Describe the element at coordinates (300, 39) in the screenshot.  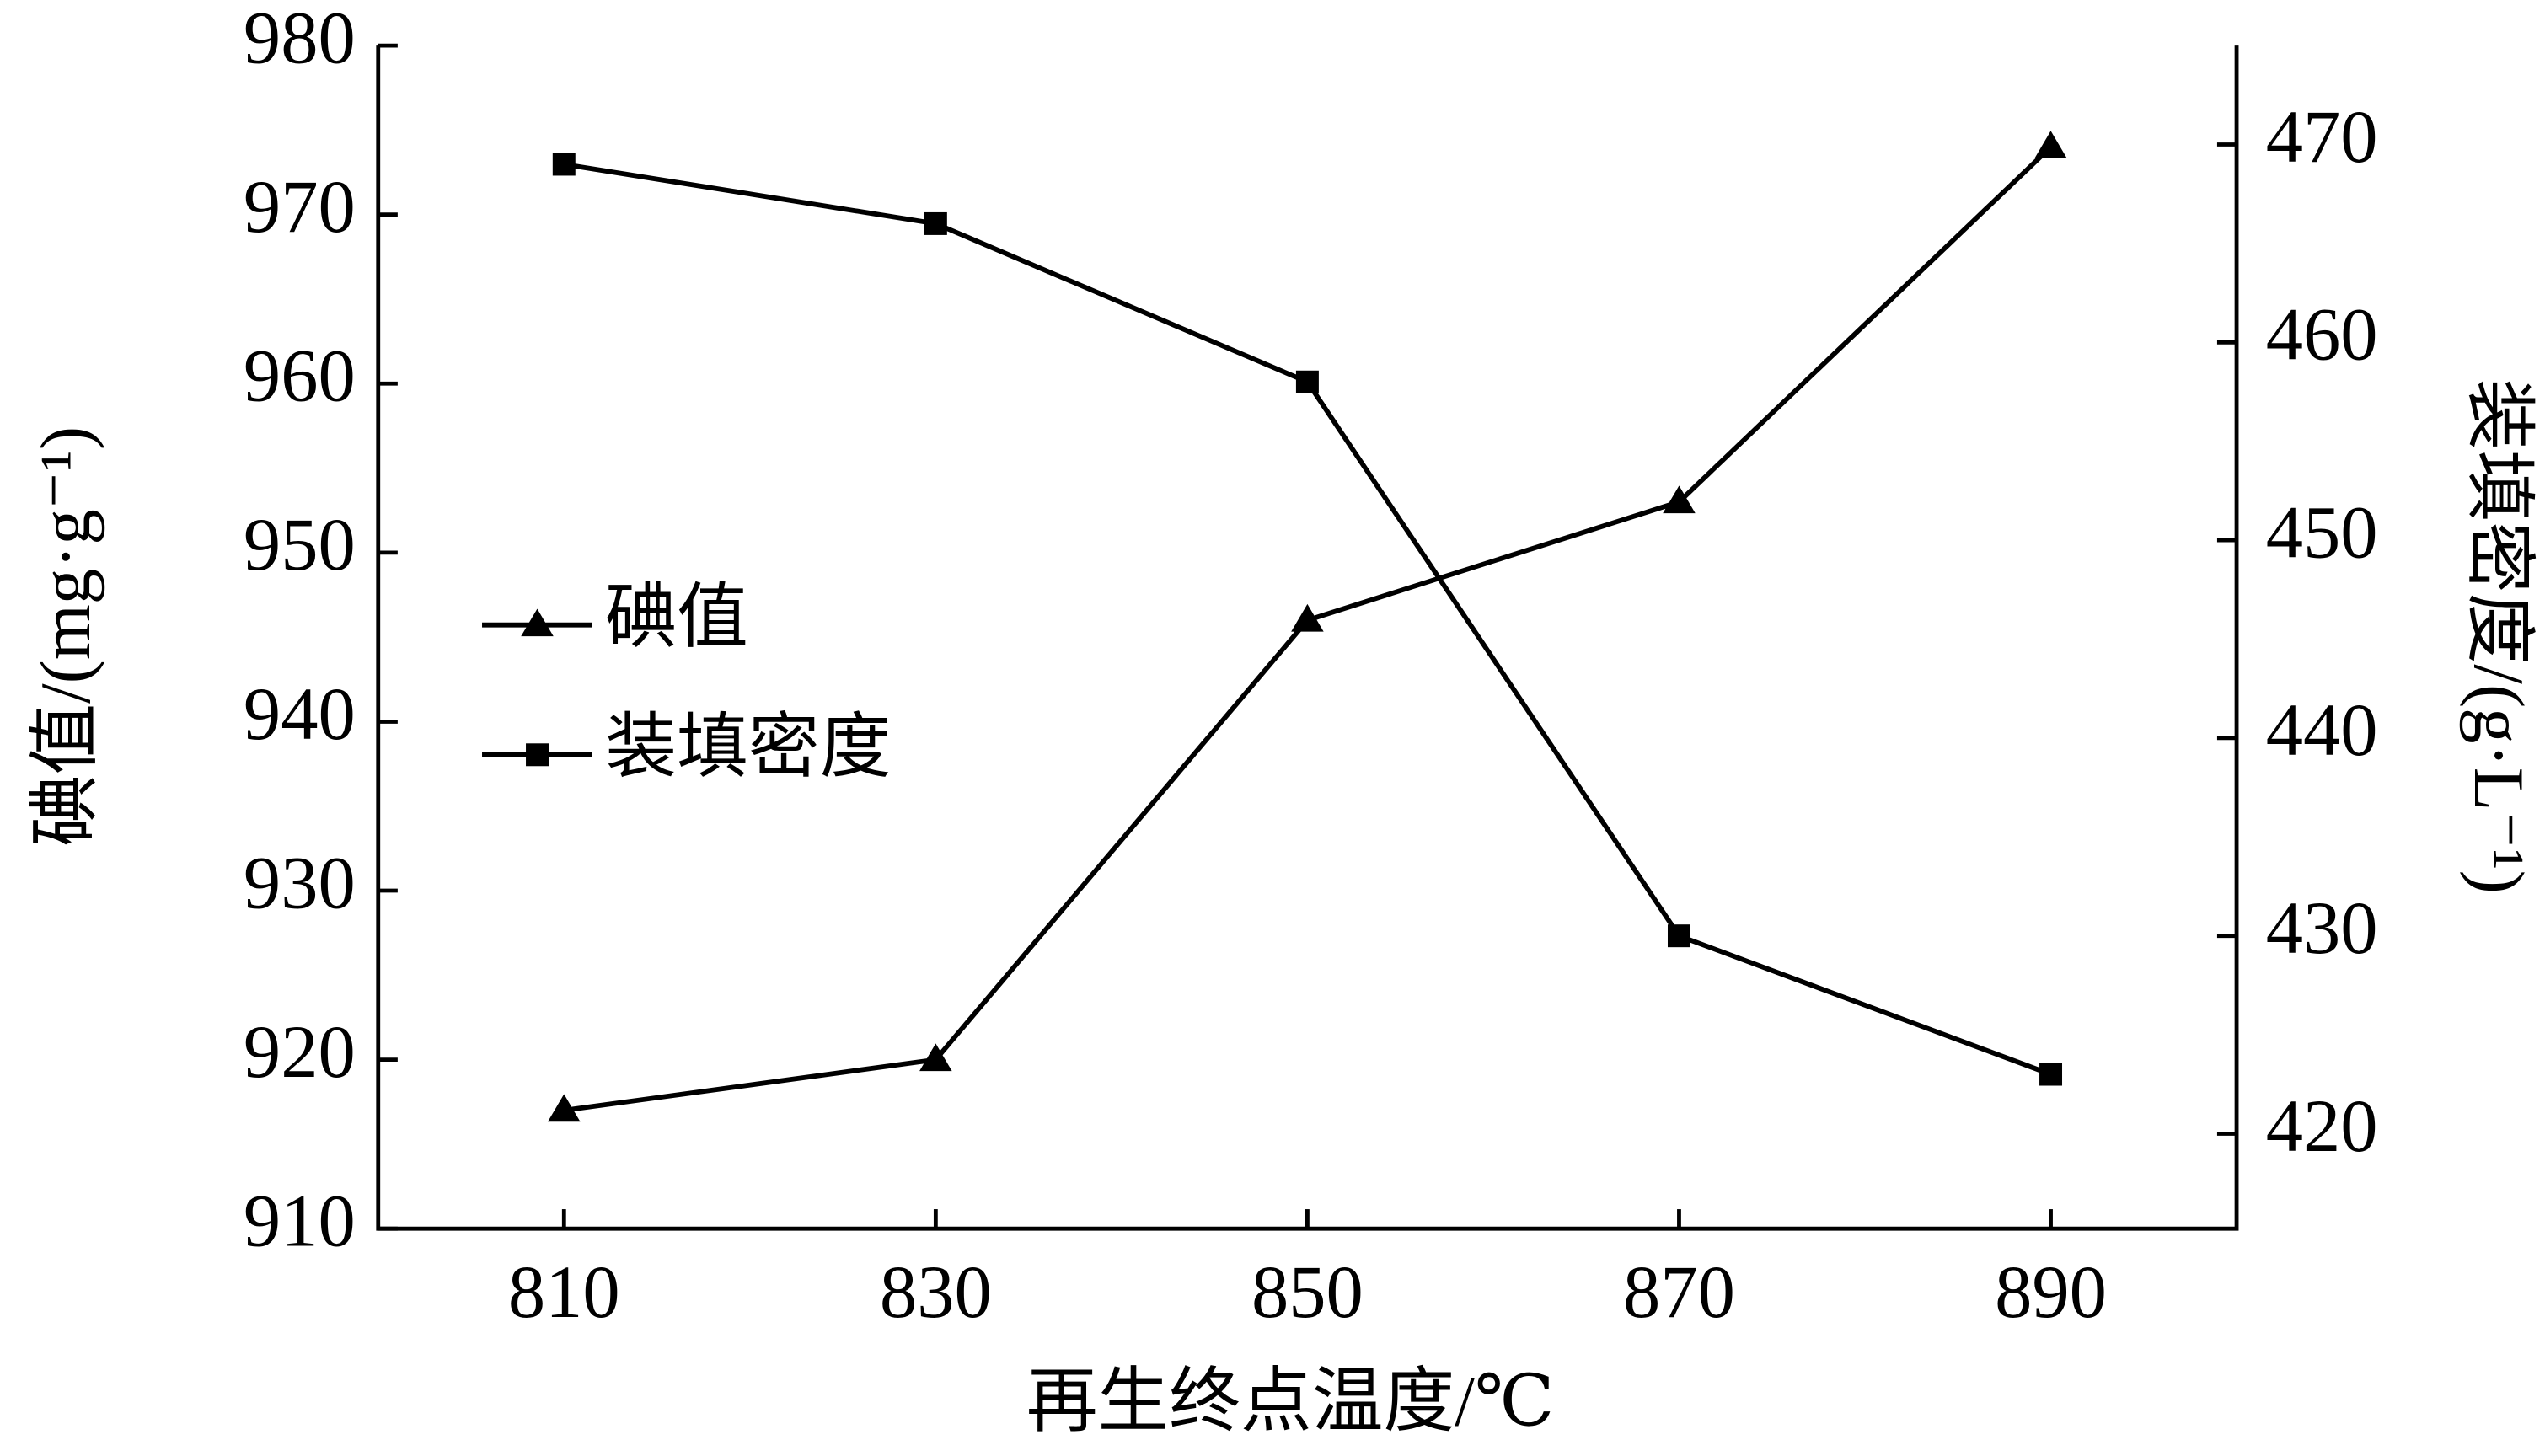
I see `y-tick-label: 980` at that location.